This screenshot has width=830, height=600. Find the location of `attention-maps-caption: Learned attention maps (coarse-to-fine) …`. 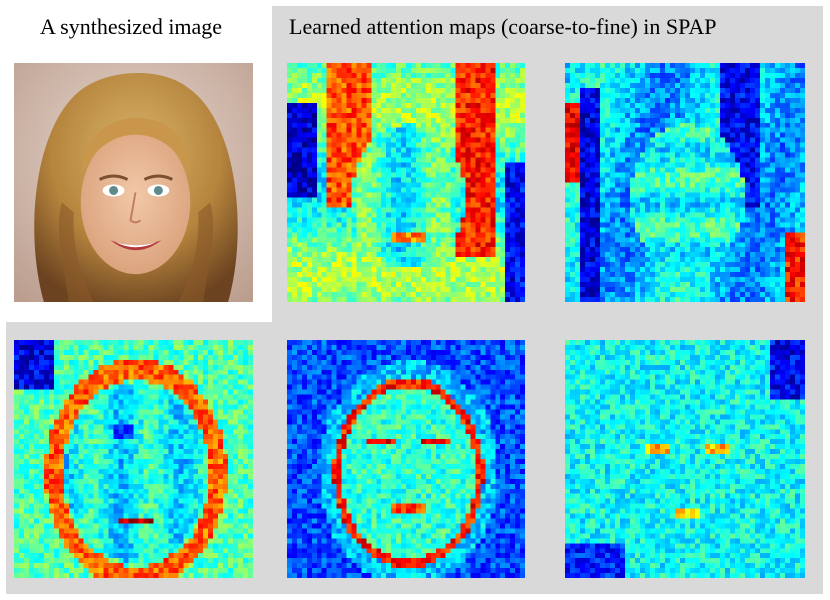

attention-maps-caption: Learned attention maps (coarse-to-fine) … is located at coordinates (503, 26).